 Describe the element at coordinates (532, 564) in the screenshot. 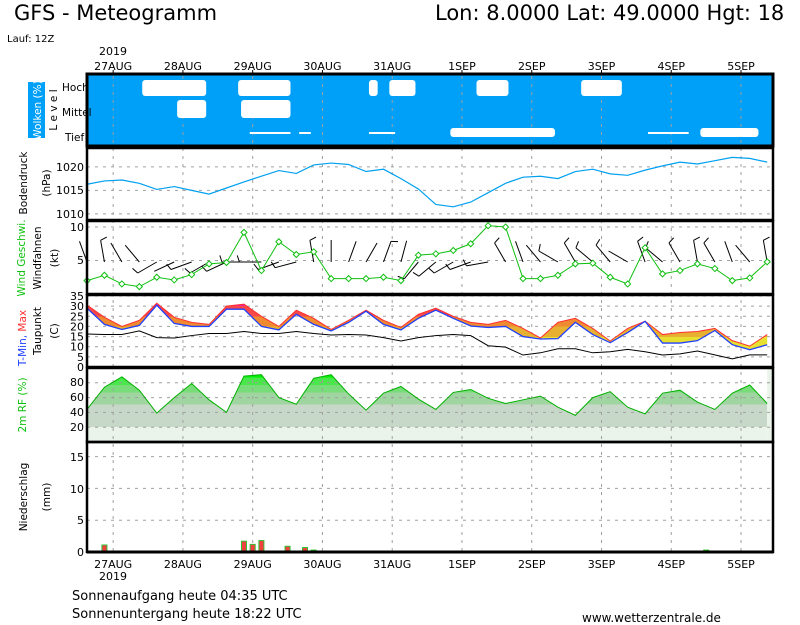

I see `day-label-bottom: 2SEP` at that location.